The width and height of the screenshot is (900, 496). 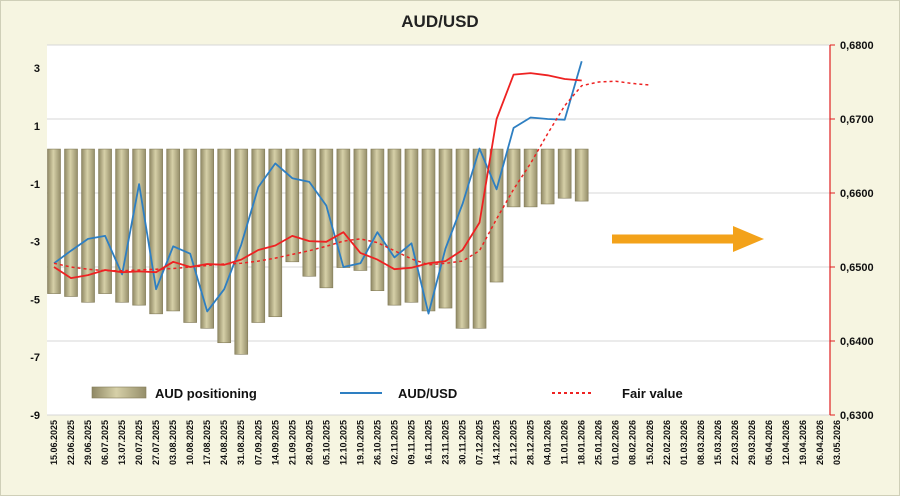 I want to click on annotation, so click(x=688, y=239).